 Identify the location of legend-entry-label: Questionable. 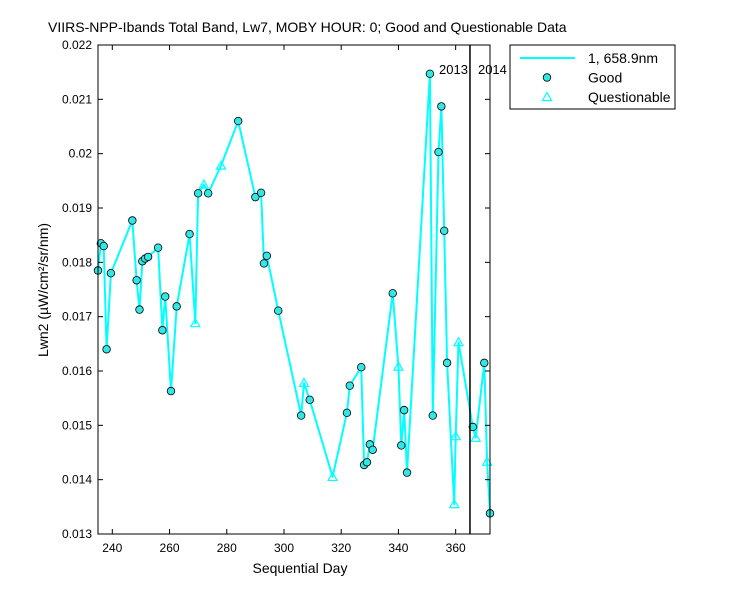
(629, 97).